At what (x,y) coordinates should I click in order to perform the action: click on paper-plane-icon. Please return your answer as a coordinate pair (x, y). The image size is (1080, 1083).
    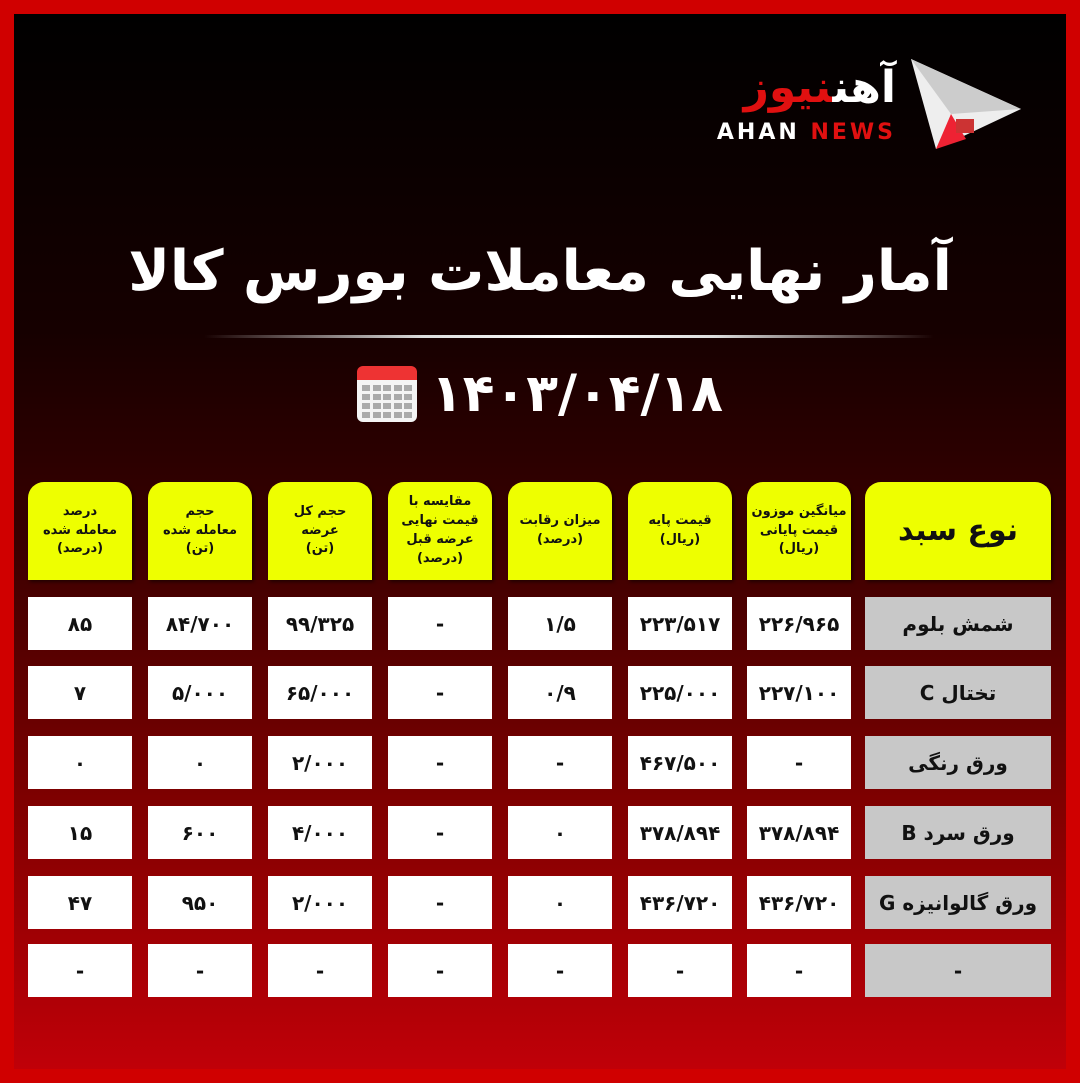
    Looking at the image, I should click on (966, 104).